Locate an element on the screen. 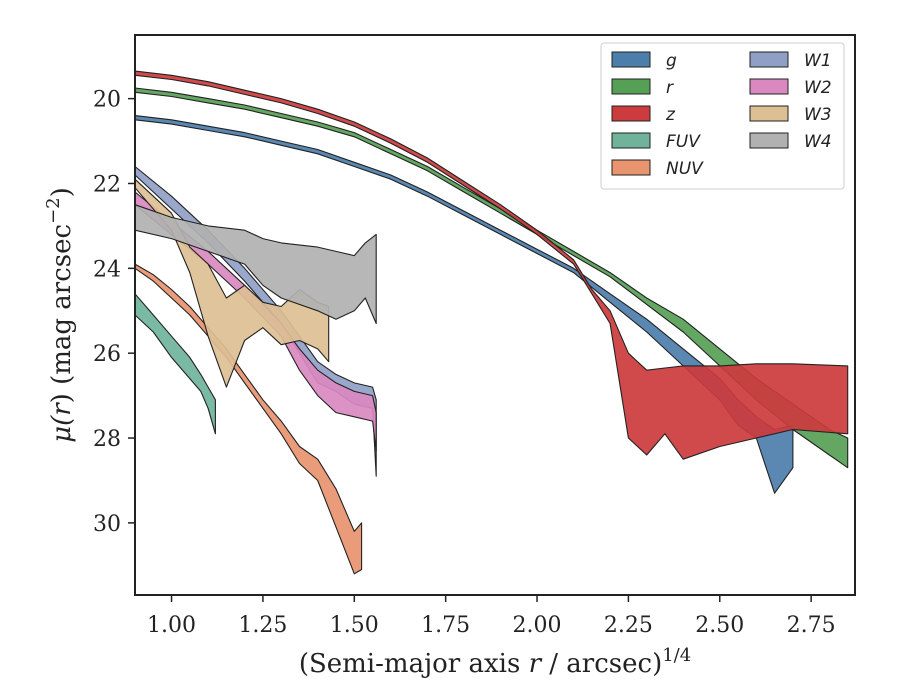 The height and width of the screenshot is (700, 900). x-tick-label: 1.75 is located at coordinates (445, 625).